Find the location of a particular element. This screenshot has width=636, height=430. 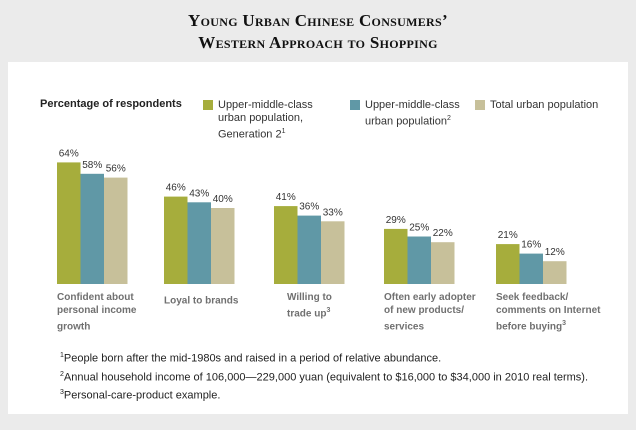

category-label: Confident about personal income growth is located at coordinates (97, 312).